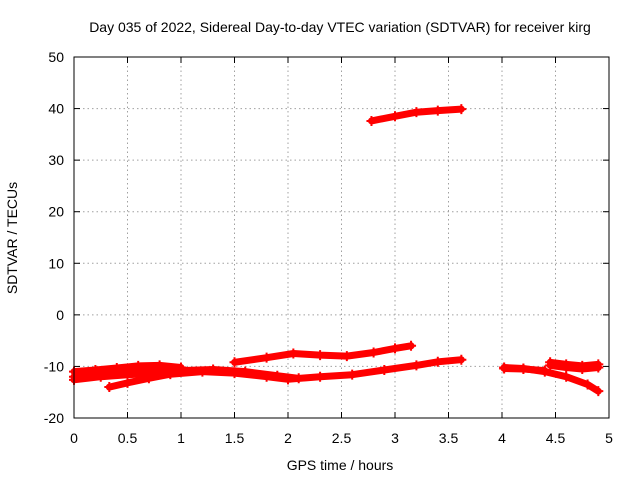 The height and width of the screenshot is (480, 640). What do you see at coordinates (128, 438) in the screenshot?
I see `x-tick-label: 0.5` at bounding box center [128, 438].